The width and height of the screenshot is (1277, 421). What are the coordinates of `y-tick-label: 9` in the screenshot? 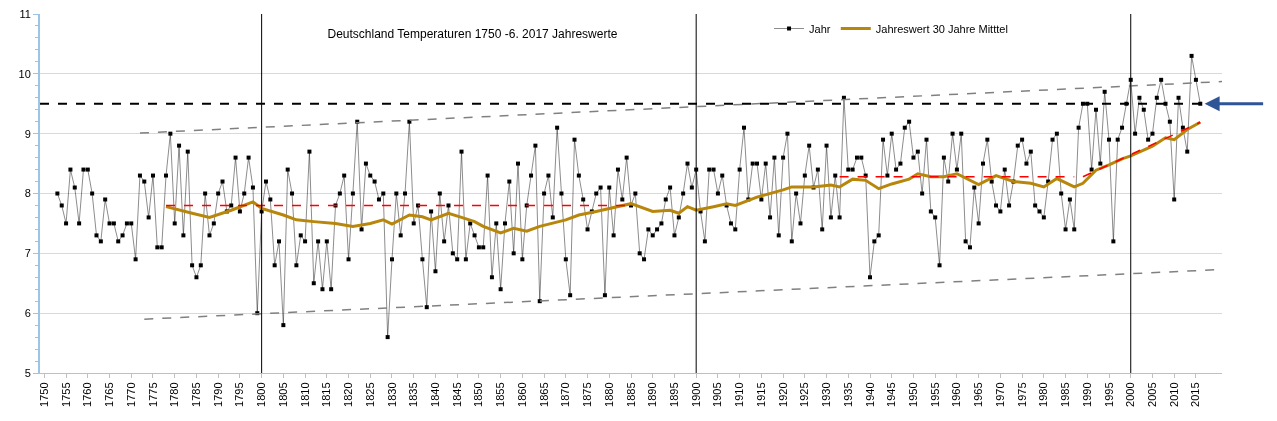 It's located at (27, 133).